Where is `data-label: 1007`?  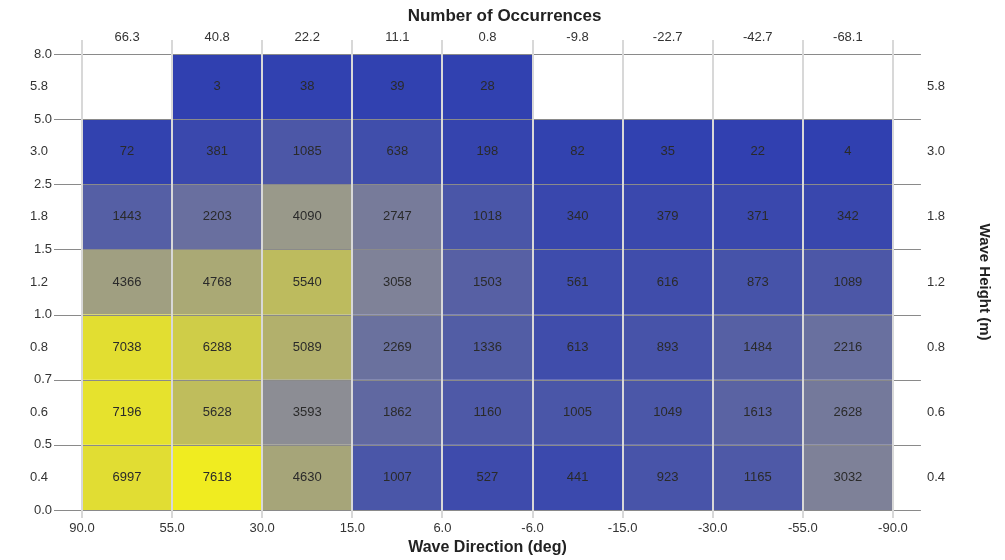 data-label: 1007 is located at coordinates (397, 477).